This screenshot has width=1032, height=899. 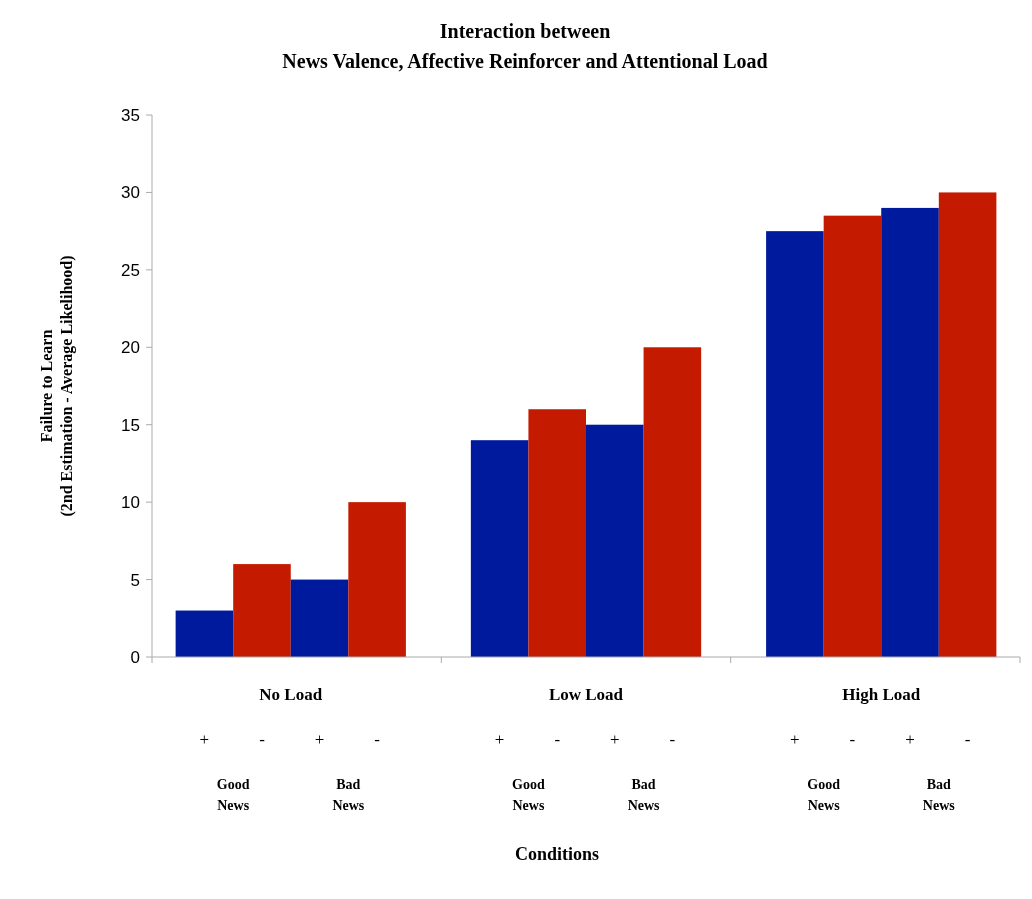 I want to click on y-tick-label: 5, so click(x=135, y=580).